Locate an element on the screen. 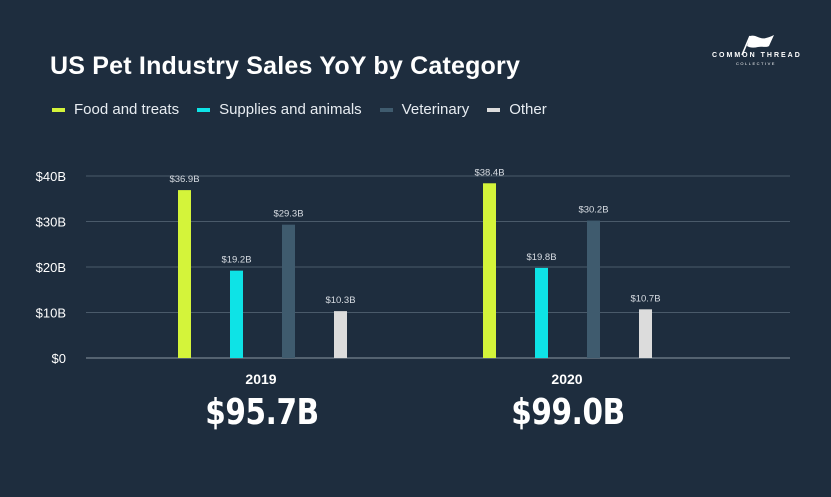  y-tick-label-10: $10B is located at coordinates (51, 313).